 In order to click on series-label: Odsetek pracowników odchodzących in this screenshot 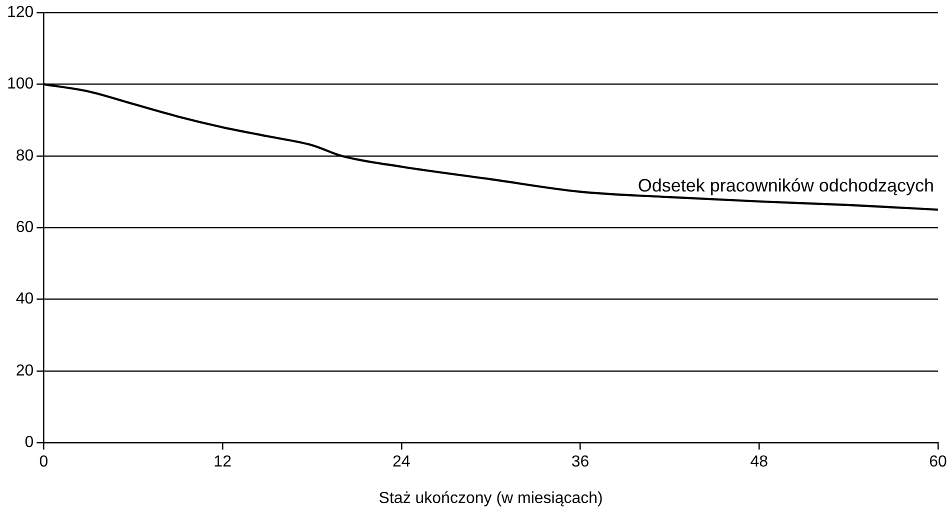, I will do `click(786, 186)`.